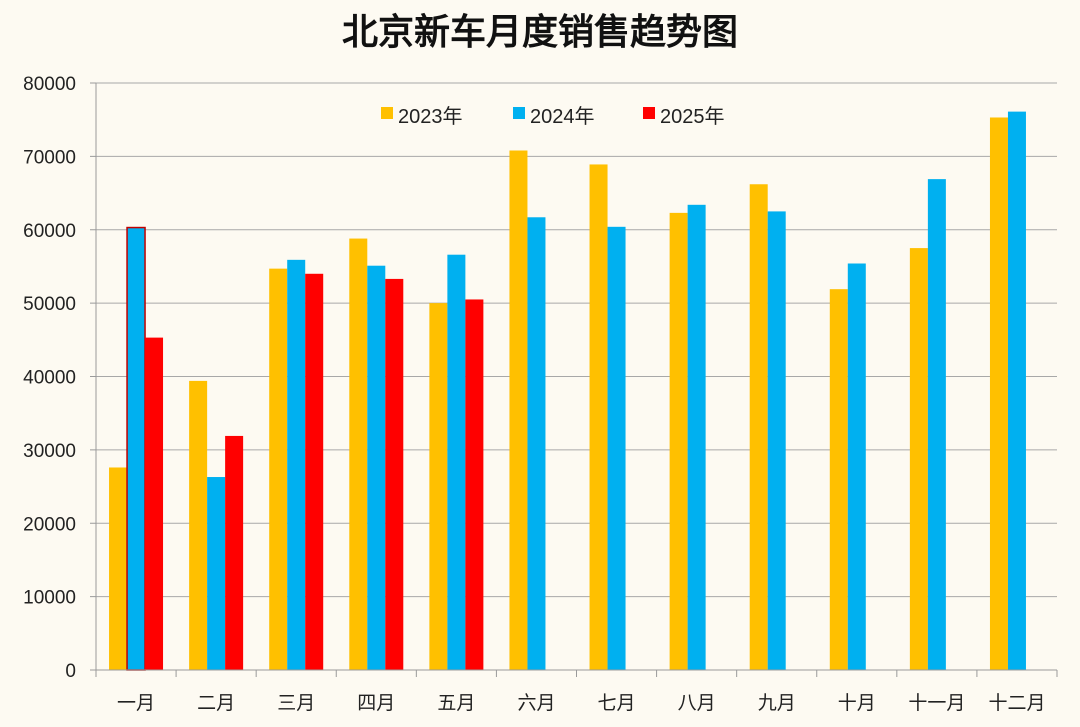 The image size is (1080, 727). Describe the element at coordinates (692, 116) in the screenshot. I see `legend-label: 2025年` at that location.